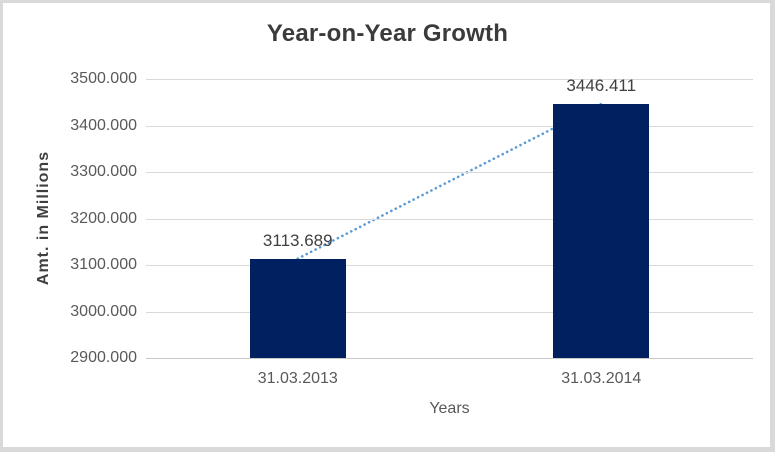 This screenshot has width=775, height=452. What do you see at coordinates (297, 308) in the screenshot?
I see `bar-31.03.2013` at bounding box center [297, 308].